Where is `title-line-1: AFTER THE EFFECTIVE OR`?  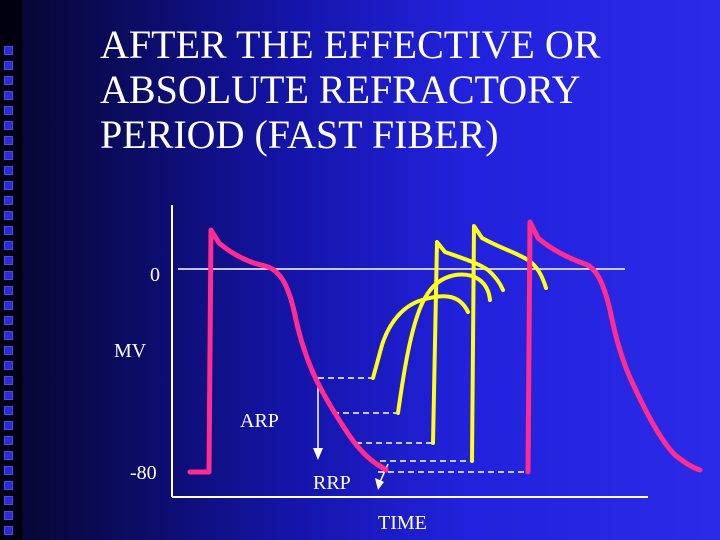 title-line-1: AFTER THE EFFECTIVE OR is located at coordinates (350, 44).